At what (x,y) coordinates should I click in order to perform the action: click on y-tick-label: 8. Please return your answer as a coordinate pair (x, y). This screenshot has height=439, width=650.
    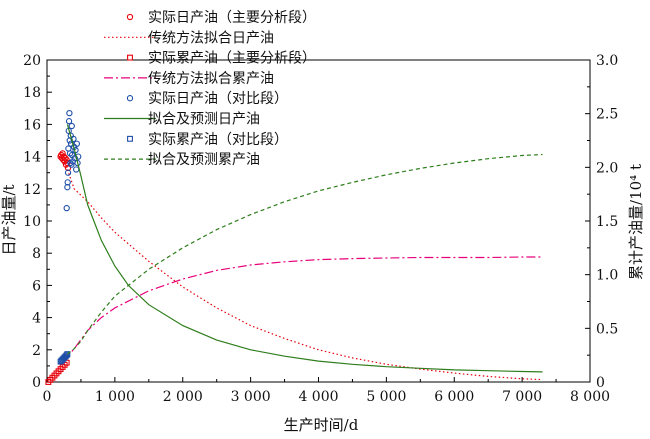
    Looking at the image, I should click on (36, 254).